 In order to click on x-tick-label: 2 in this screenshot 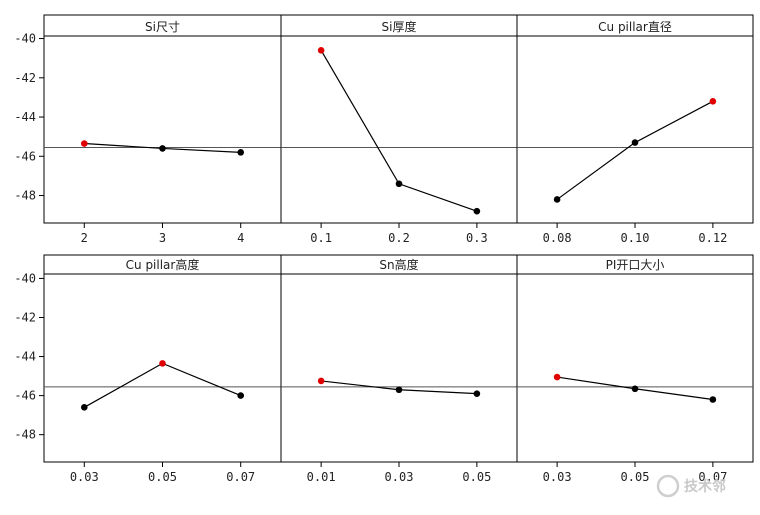, I will do `click(84, 238)`.